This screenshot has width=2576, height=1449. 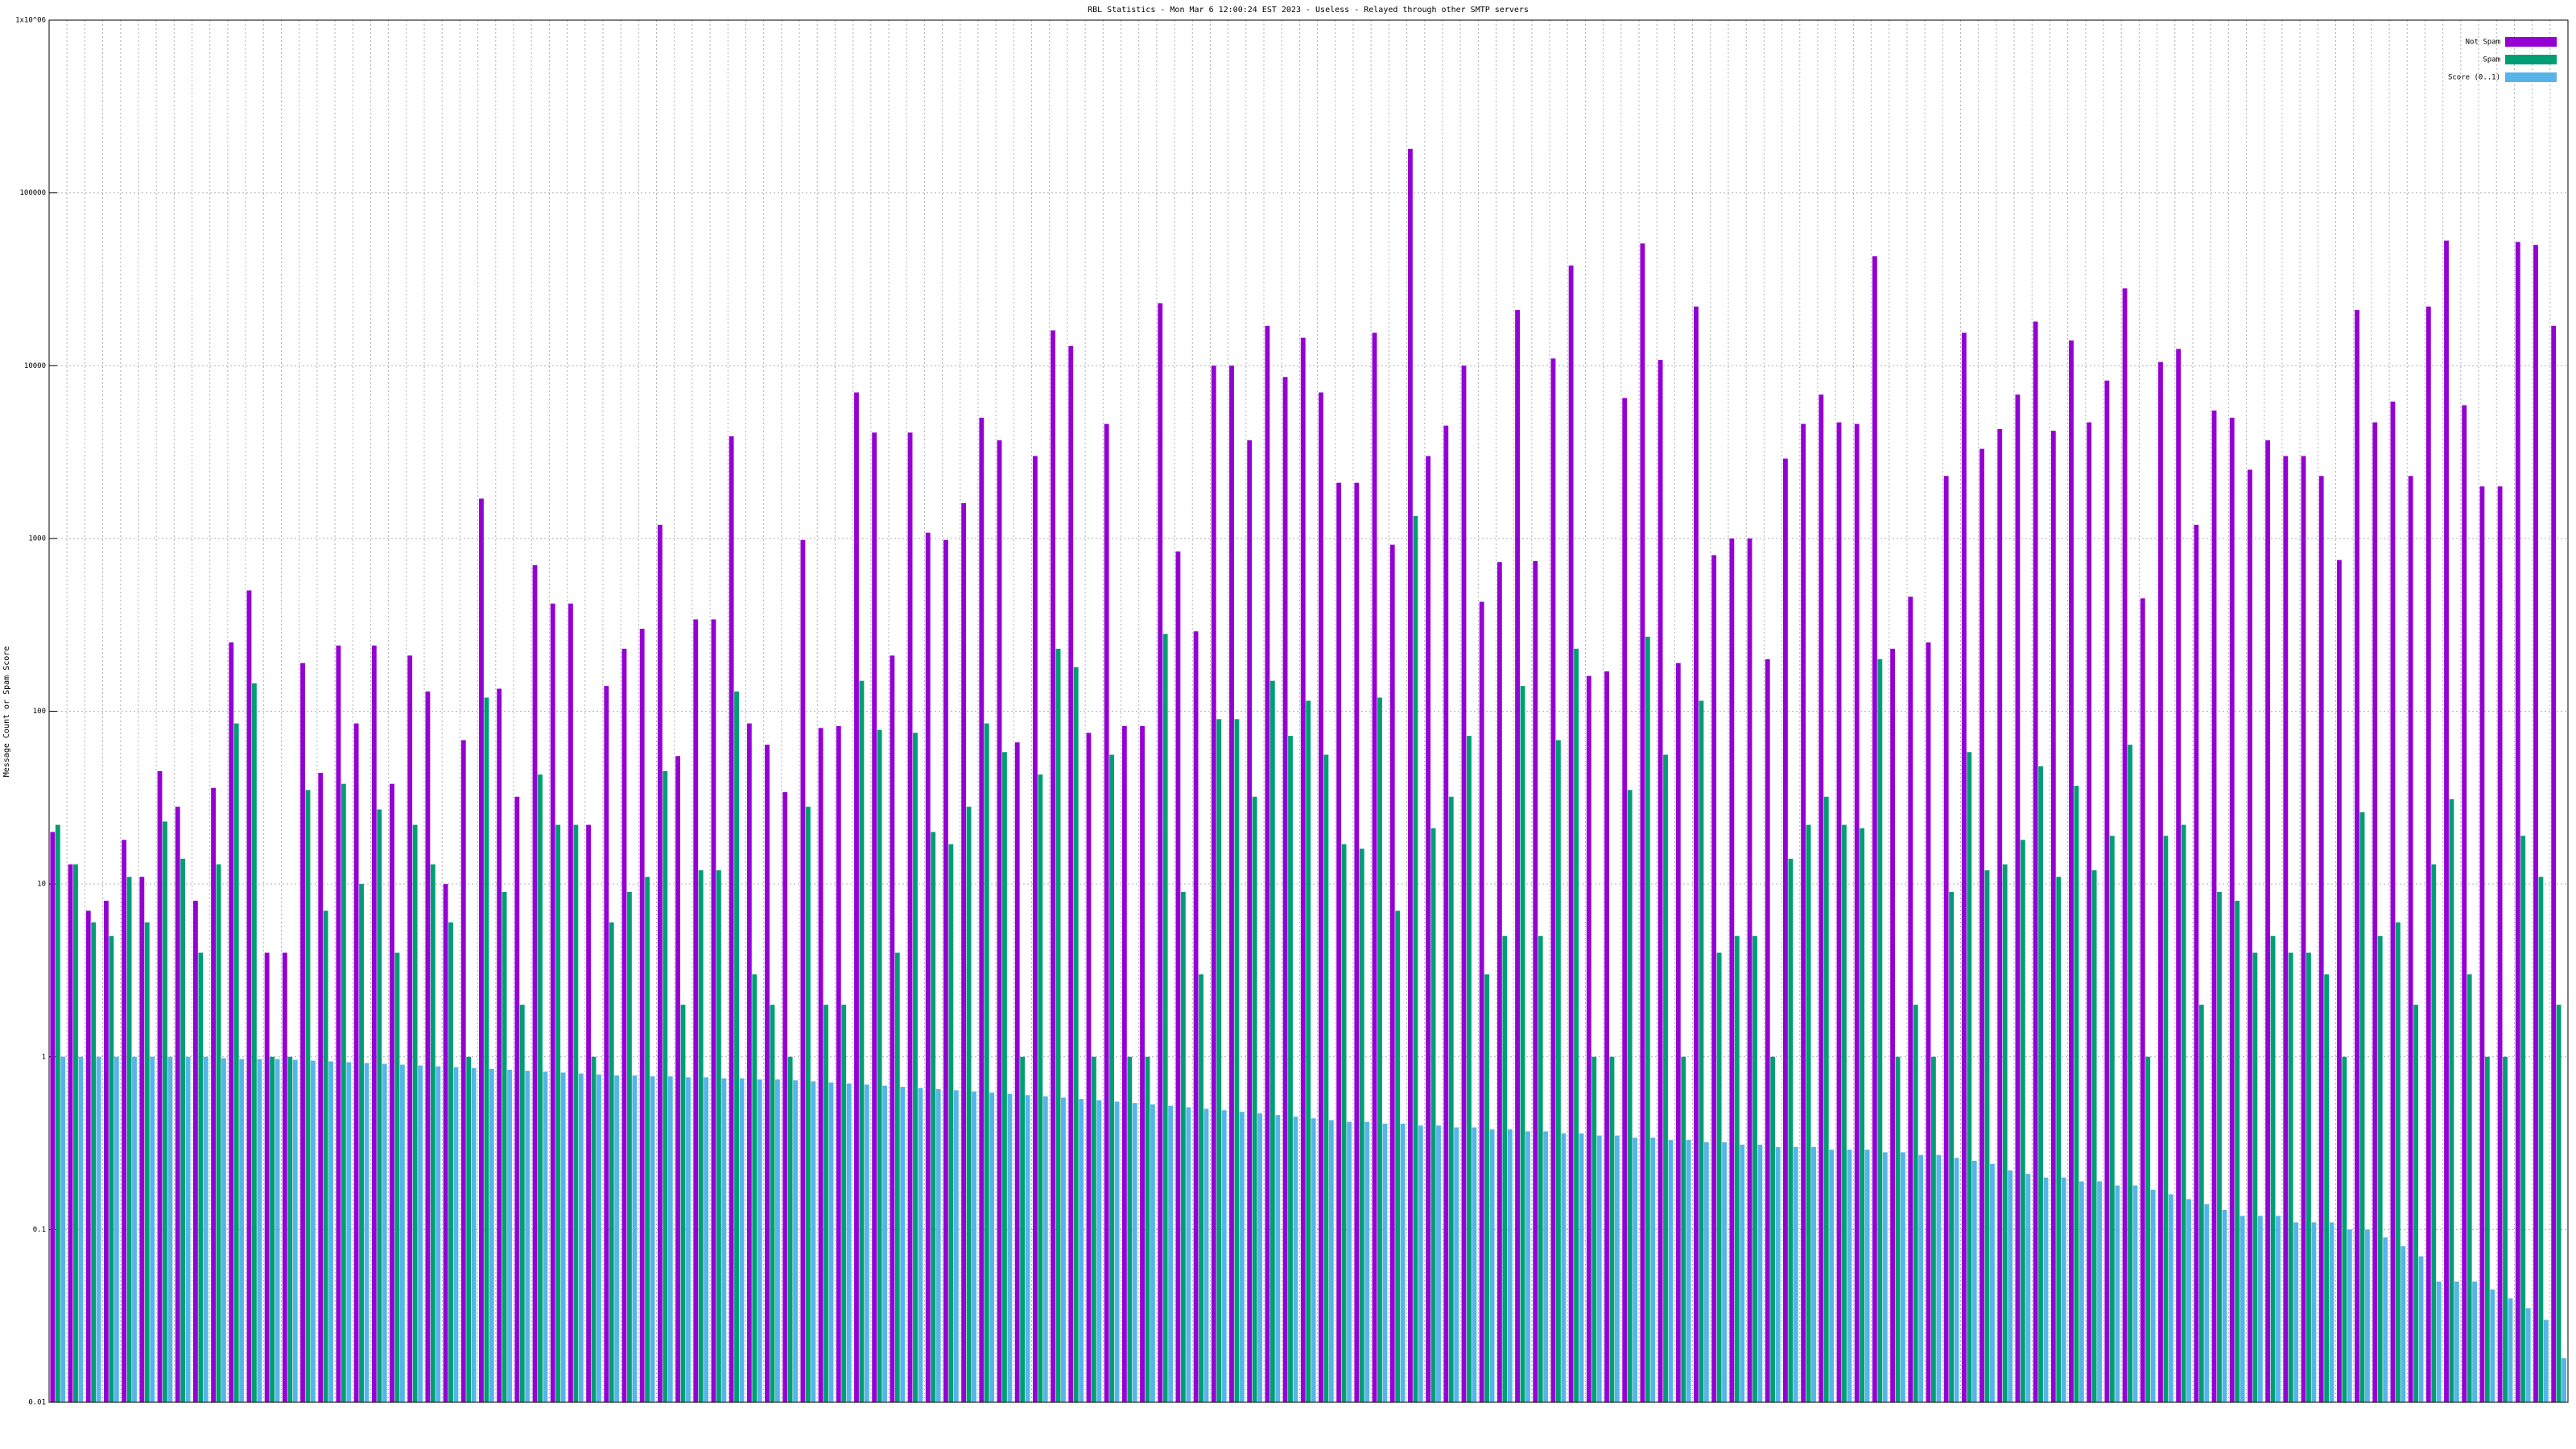 I want to click on y-tick-label: 1x10^06, so click(x=30, y=21).